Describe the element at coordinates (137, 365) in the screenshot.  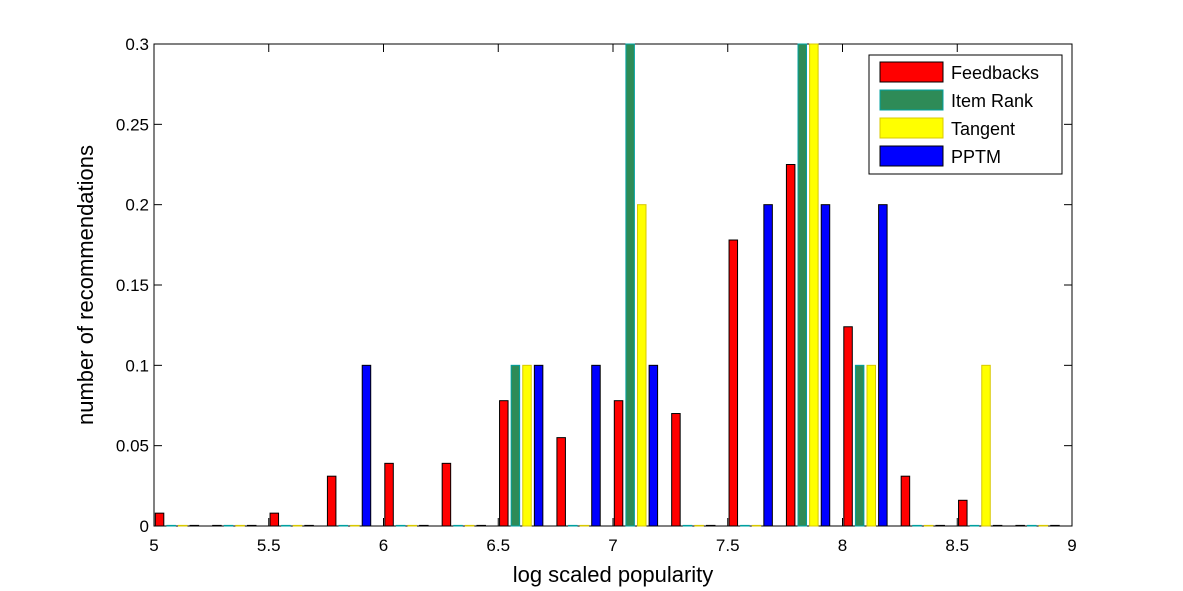
I see `y-tick-label: 0.1` at that location.